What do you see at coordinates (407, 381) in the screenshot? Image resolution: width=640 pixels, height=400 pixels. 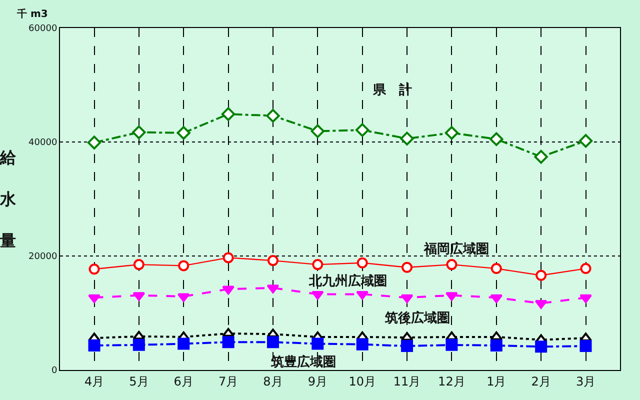 I see `x-tick-label: 11月` at bounding box center [407, 381].